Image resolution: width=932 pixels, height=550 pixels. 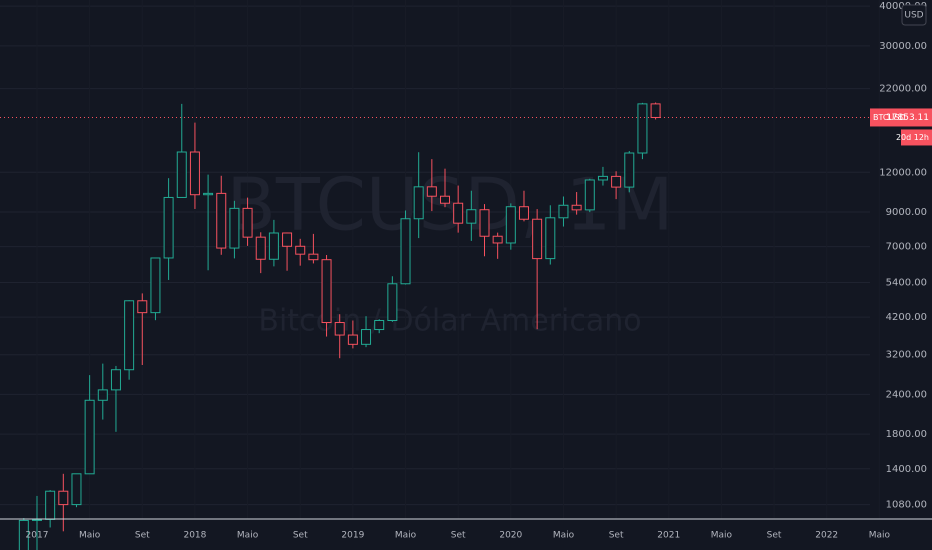 I want to click on y-tick-label: 1400.00, so click(x=906, y=469).